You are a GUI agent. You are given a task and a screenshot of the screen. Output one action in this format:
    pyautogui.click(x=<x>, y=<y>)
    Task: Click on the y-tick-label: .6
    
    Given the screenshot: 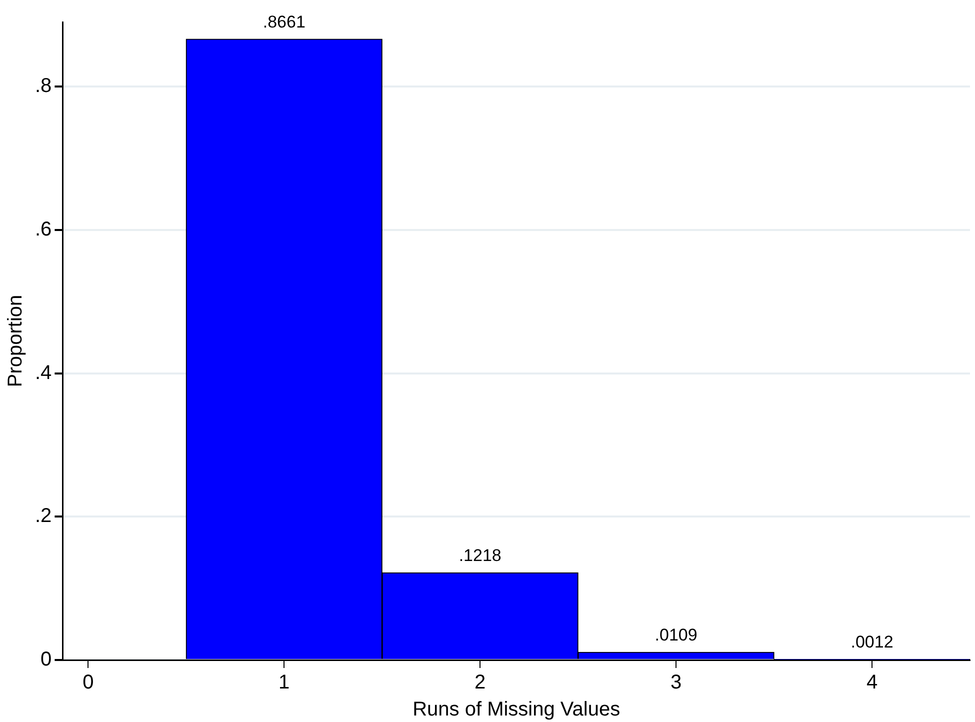 What is the action you would take?
    pyautogui.click(x=43, y=229)
    